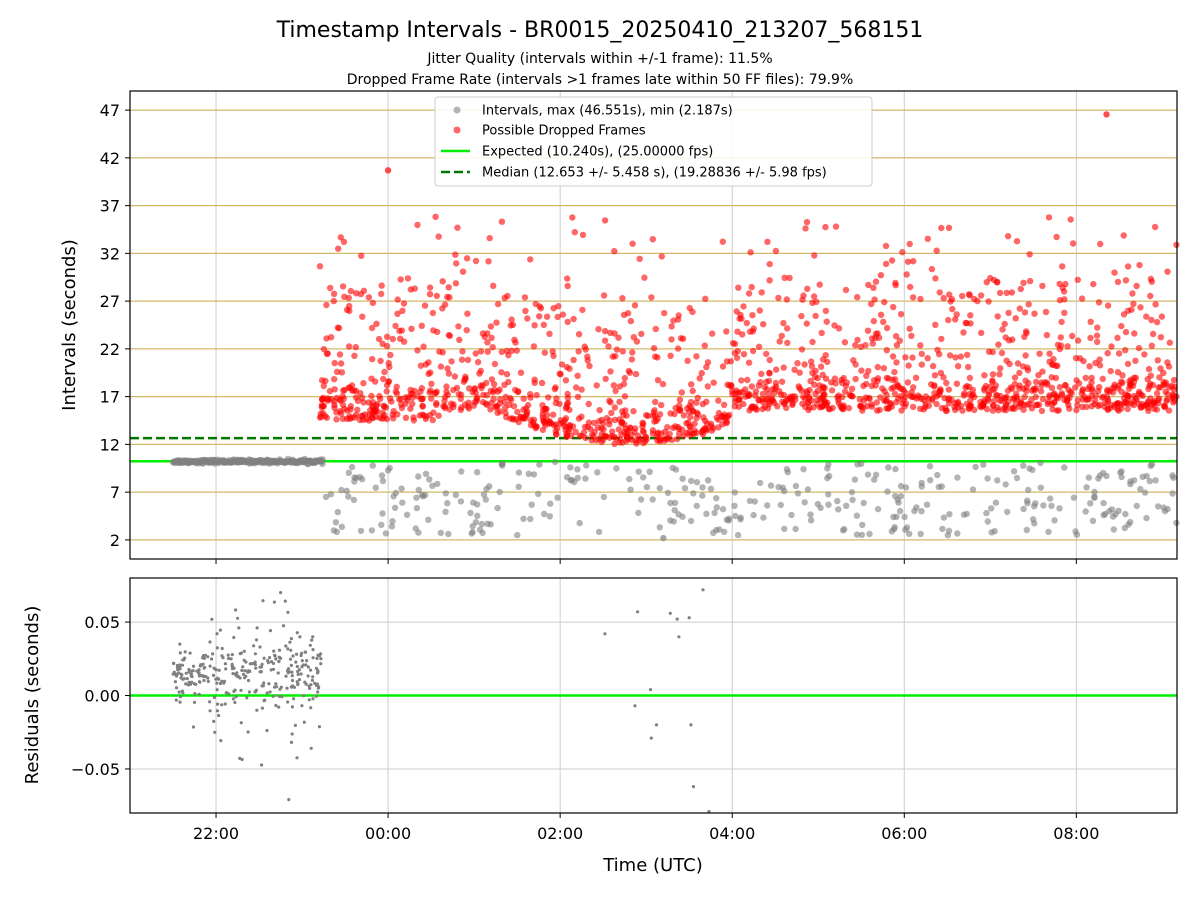 Image resolution: width=1200 pixels, height=900 pixels. Describe the element at coordinates (110, 397) in the screenshot. I see `intervals-y-tick-label: 17` at that location.